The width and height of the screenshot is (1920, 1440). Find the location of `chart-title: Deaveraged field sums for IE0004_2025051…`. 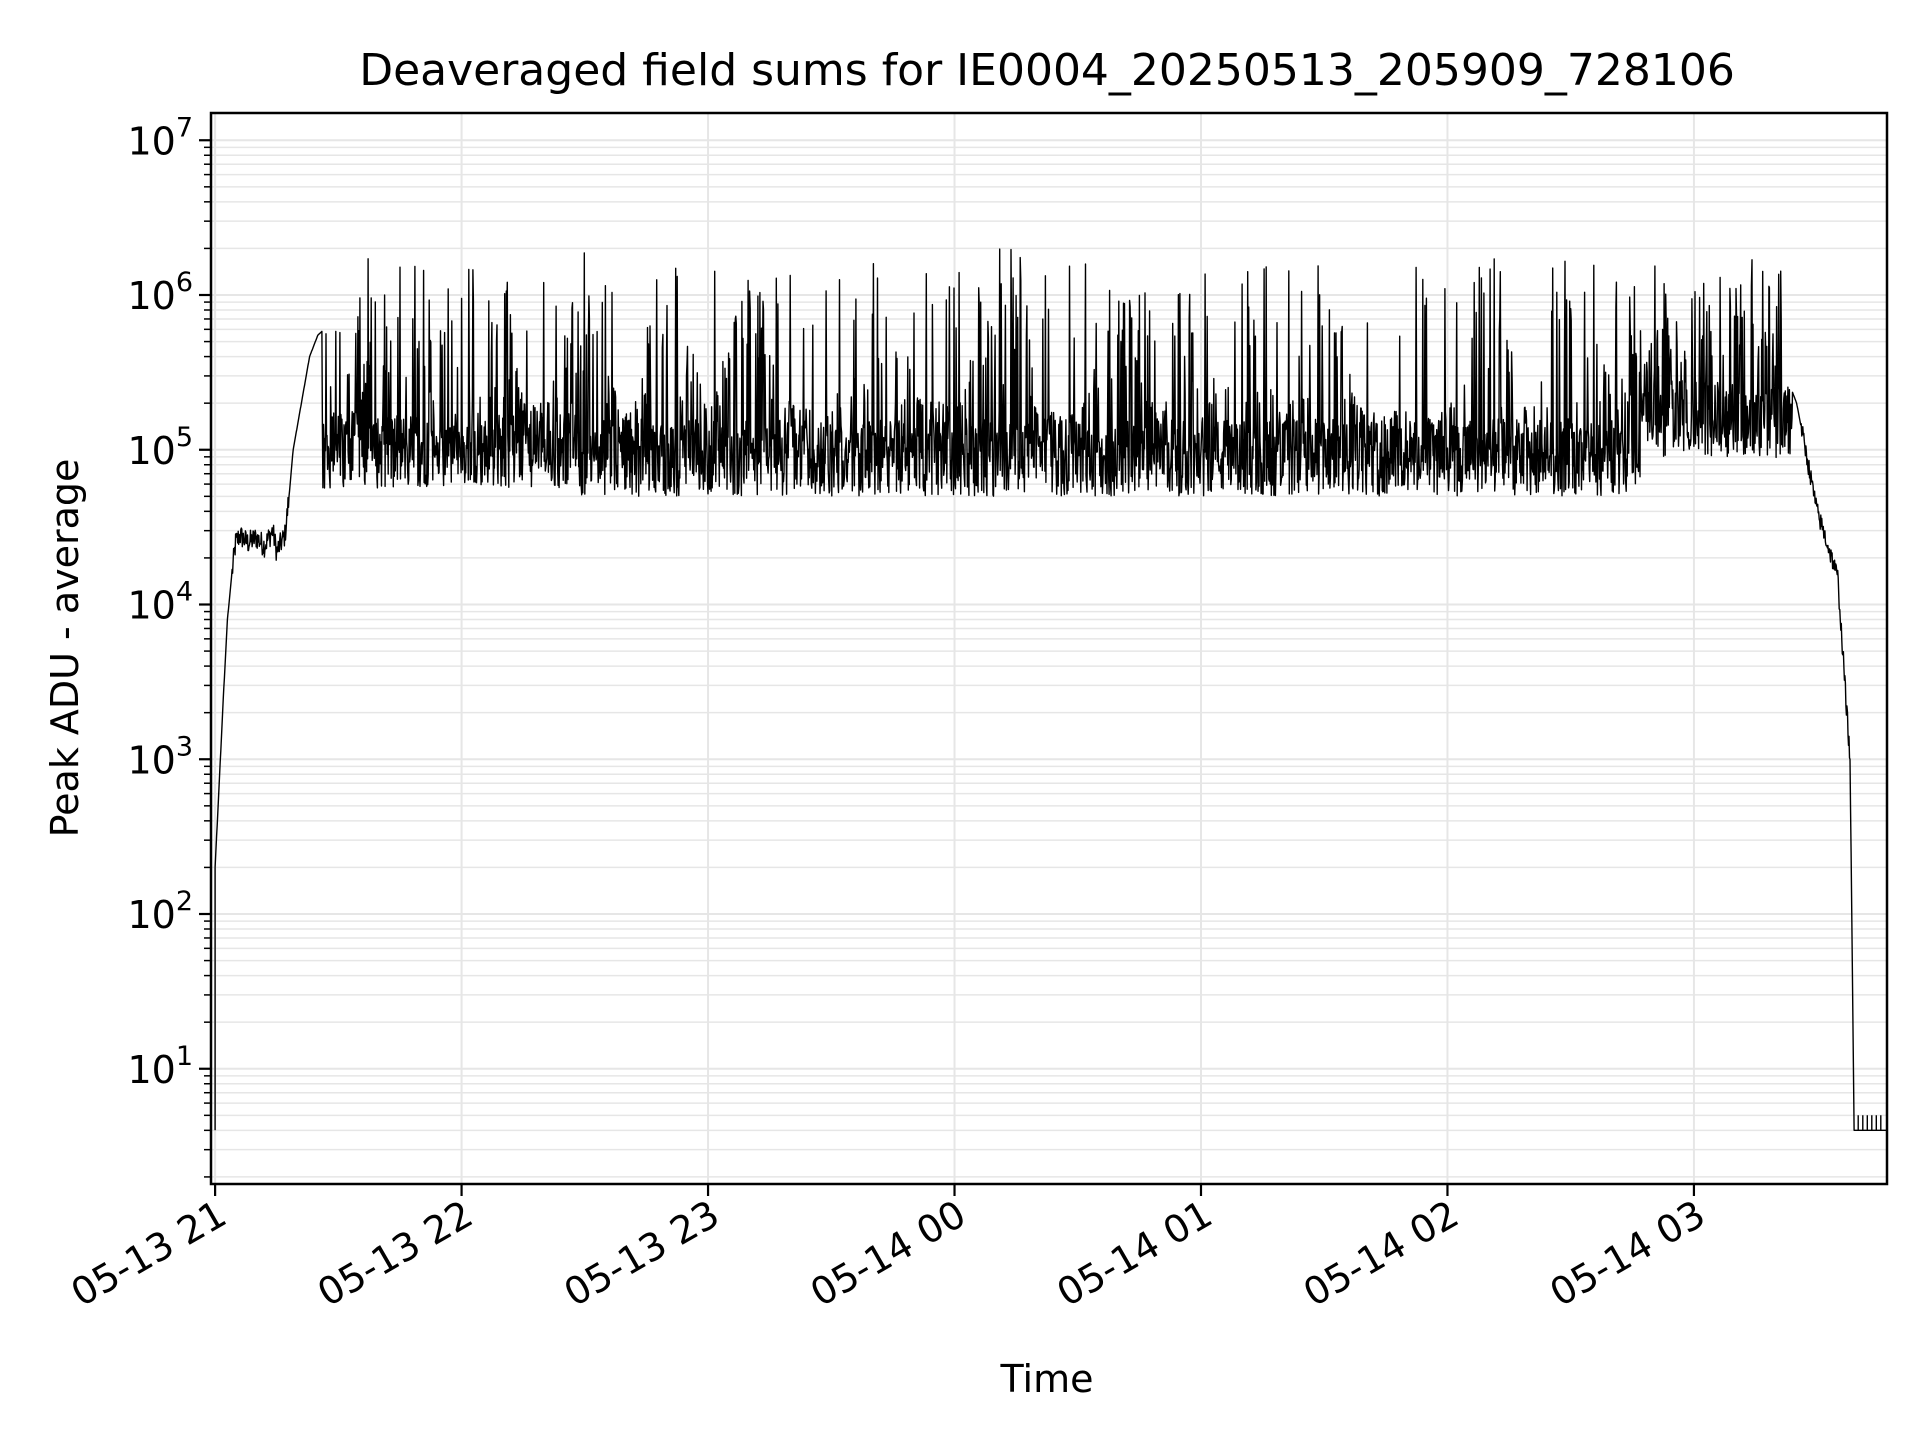

chart-title: Deaveraged field sums for IE0004_2025051… is located at coordinates (1047, 70).